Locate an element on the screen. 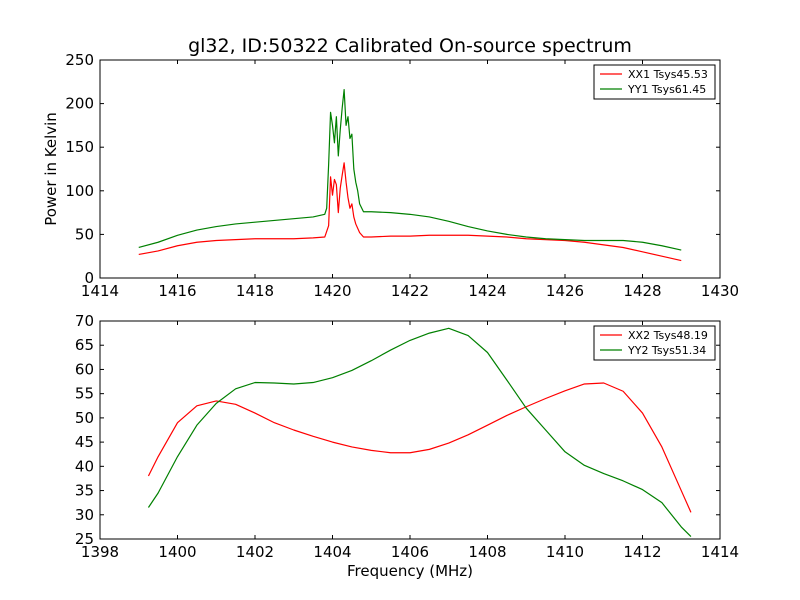 This screenshot has width=800, height=600. y-tick-label: 0 is located at coordinates (89, 278).